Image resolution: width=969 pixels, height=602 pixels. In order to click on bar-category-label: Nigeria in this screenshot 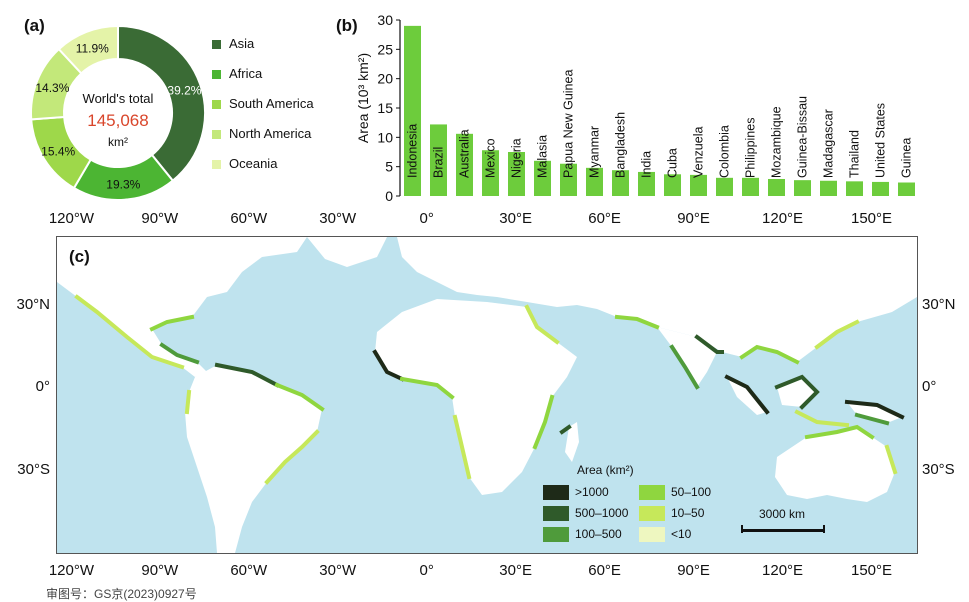, I will do `click(517, 158)`.